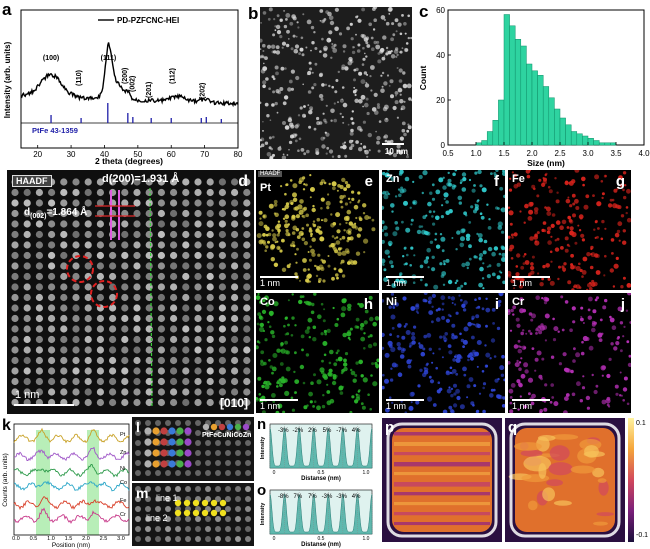 This screenshot has height=549, width=650. What do you see at coordinates (442, 480) in the screenshot?
I see `panel-p-strain-map: p` at bounding box center [442, 480].